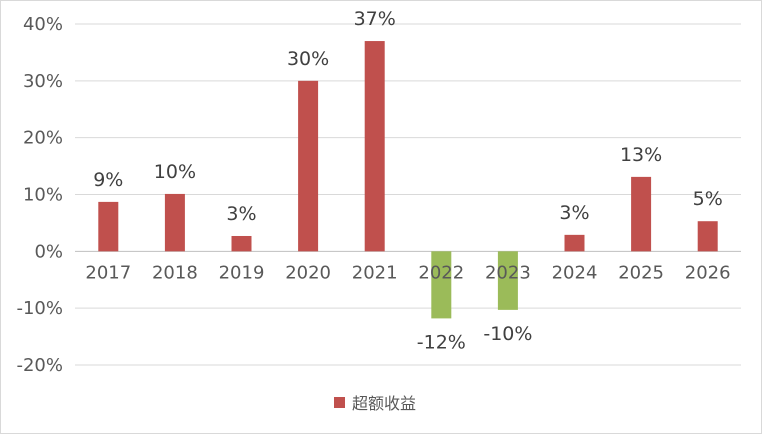  Describe the element at coordinates (43, 81) in the screenshot. I see `y-tick-label: 30%` at that location.